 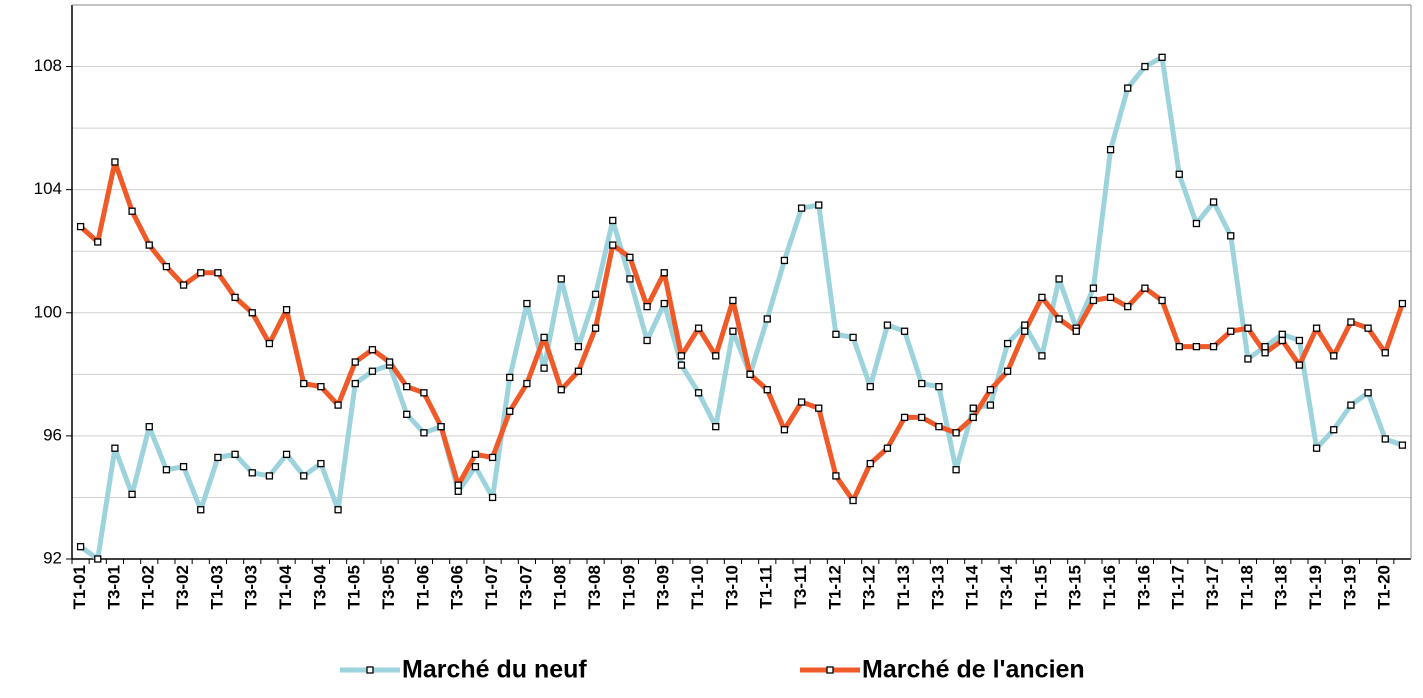 What do you see at coordinates (1315, 587) in the screenshot?
I see `x-tick-label: T1-19` at bounding box center [1315, 587].